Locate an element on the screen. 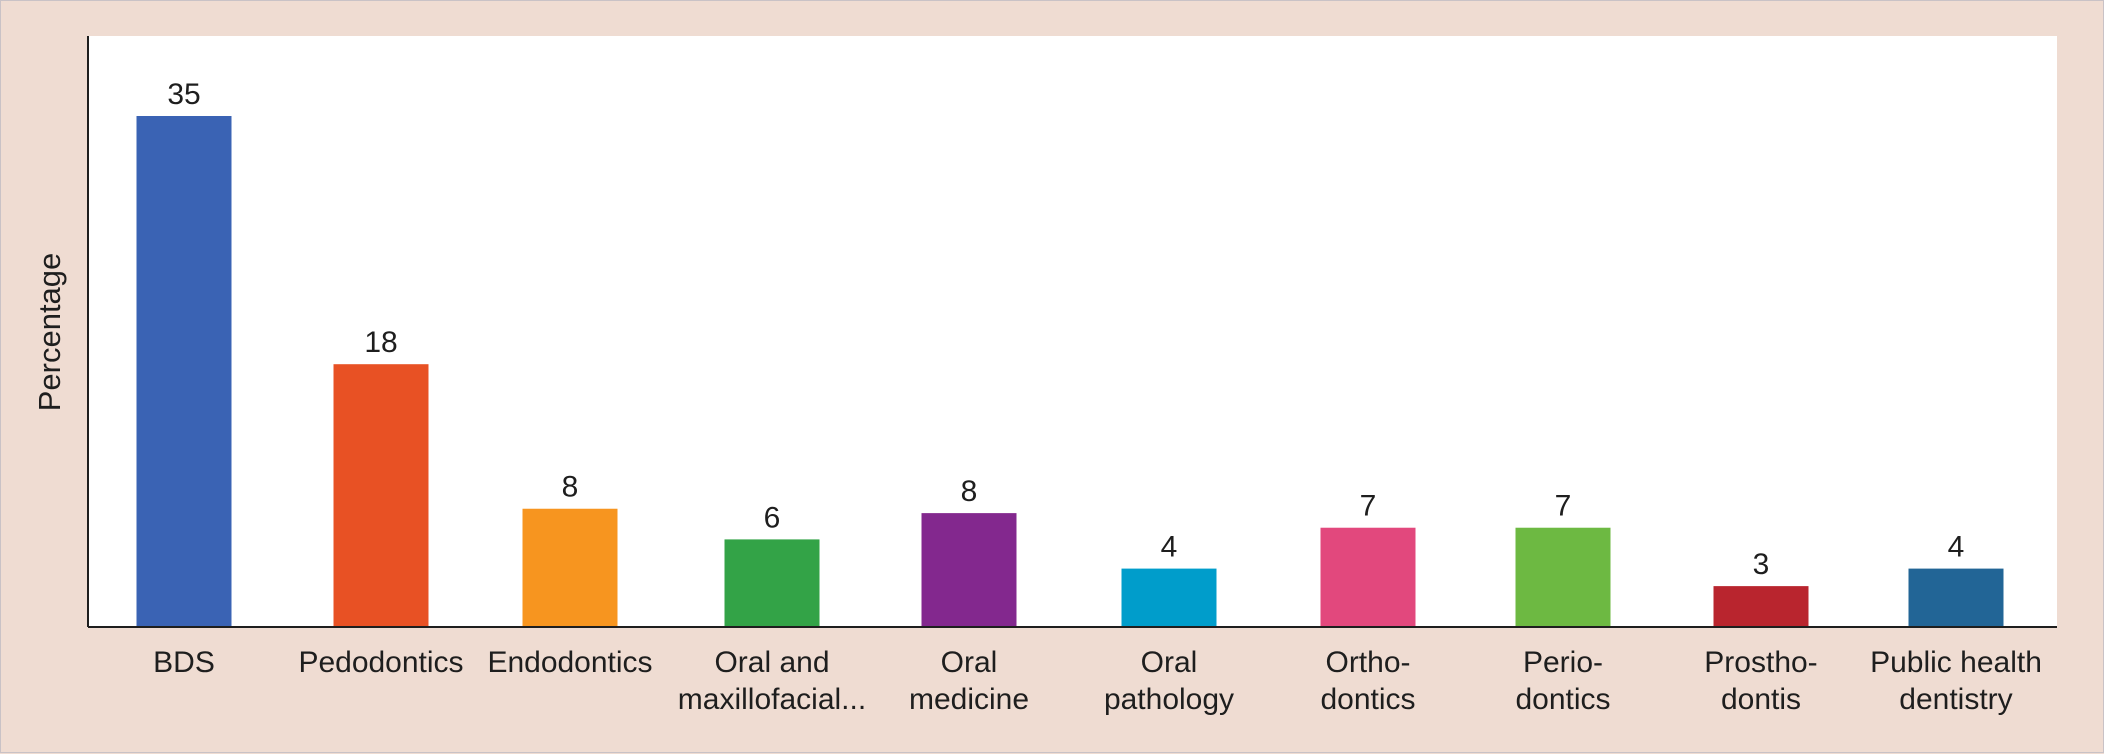 The width and height of the screenshot is (2104, 754). x-tick-label: BDS is located at coordinates (184, 662).